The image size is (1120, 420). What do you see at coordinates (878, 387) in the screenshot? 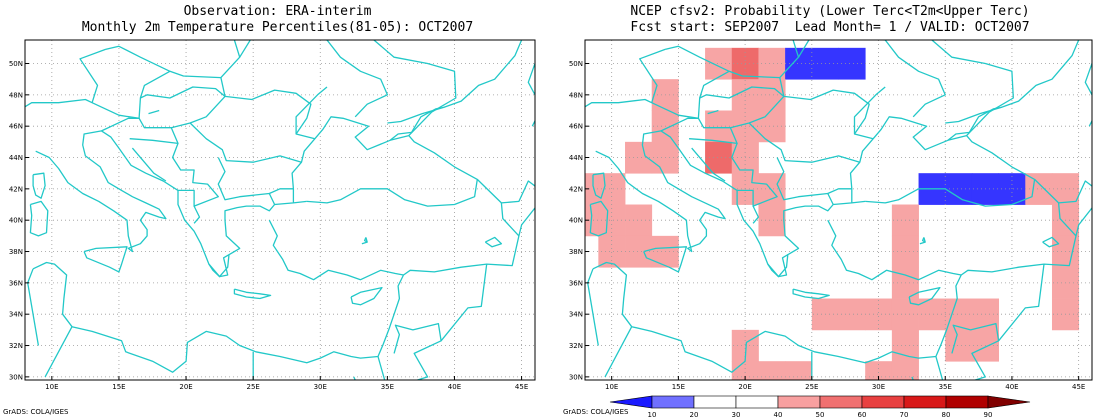
I see `lon-tick-label: 30E` at bounding box center [878, 387].